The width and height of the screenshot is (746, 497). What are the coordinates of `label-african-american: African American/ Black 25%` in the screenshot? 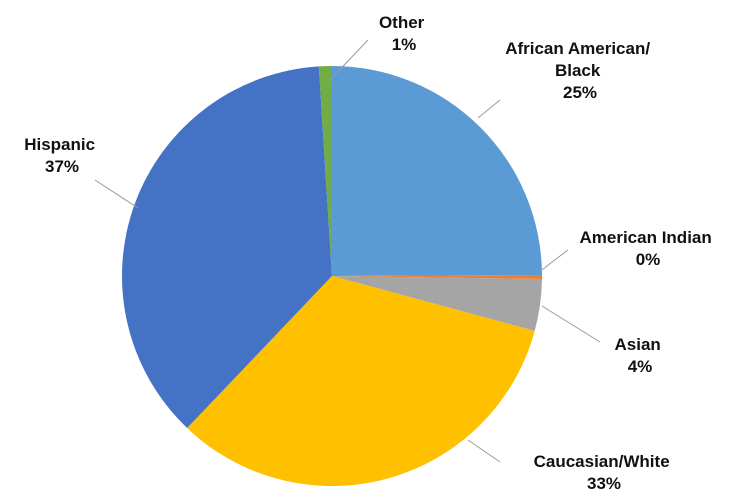 It's located at (580, 70).